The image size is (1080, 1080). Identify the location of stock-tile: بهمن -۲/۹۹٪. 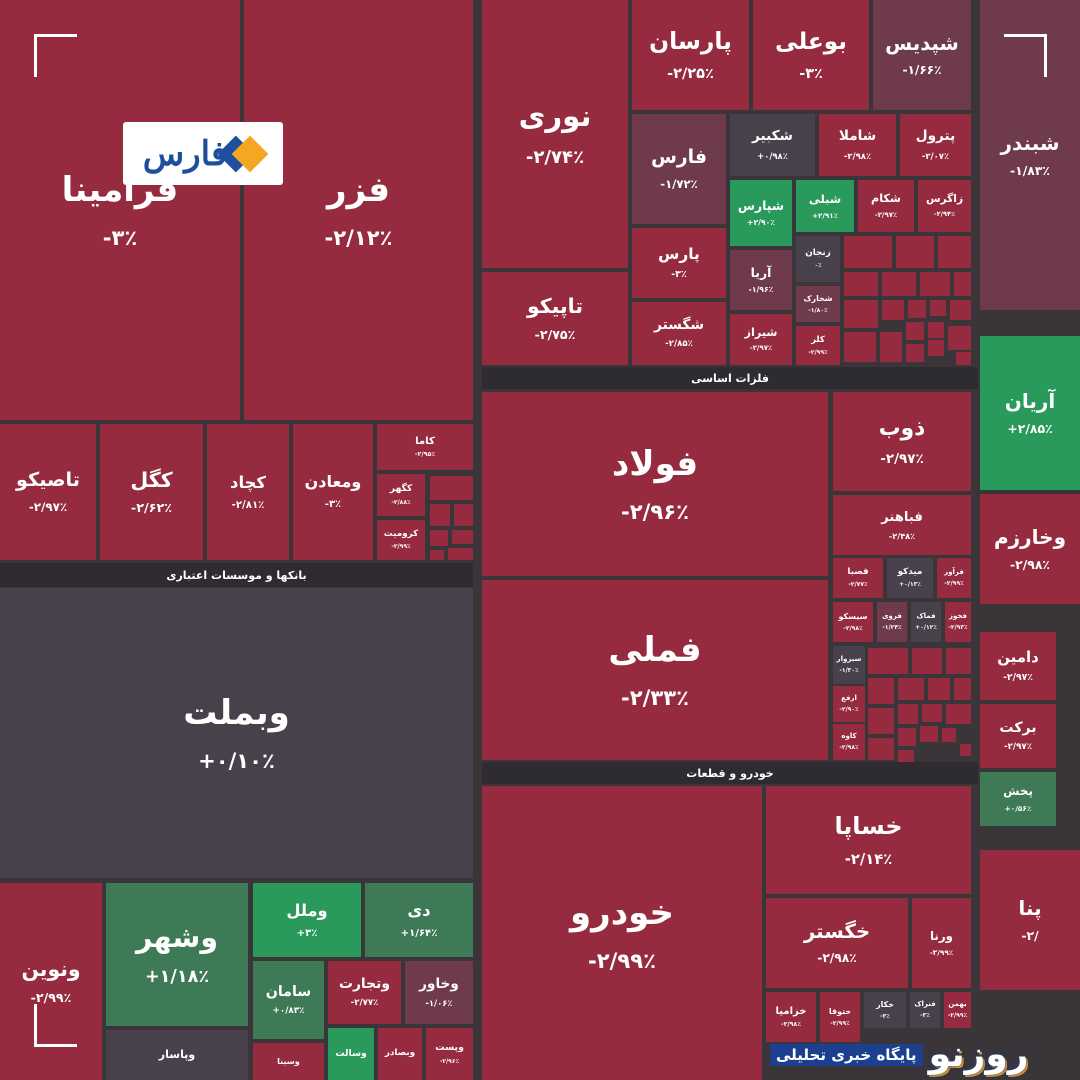
(957, 1010).